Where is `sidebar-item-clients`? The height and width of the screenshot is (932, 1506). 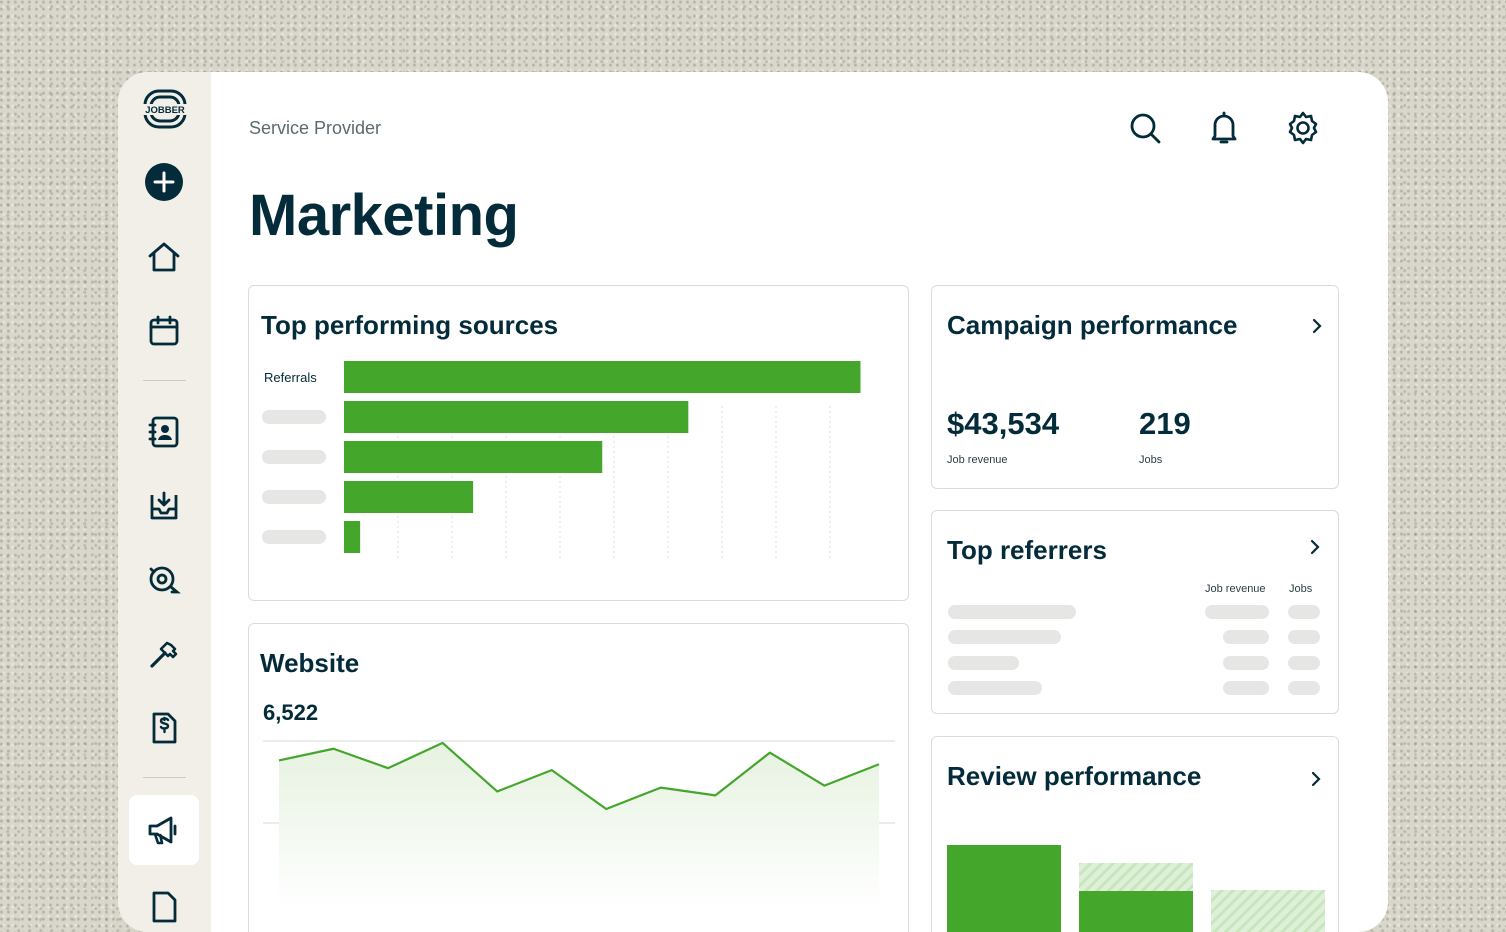 sidebar-item-clients is located at coordinates (164, 432).